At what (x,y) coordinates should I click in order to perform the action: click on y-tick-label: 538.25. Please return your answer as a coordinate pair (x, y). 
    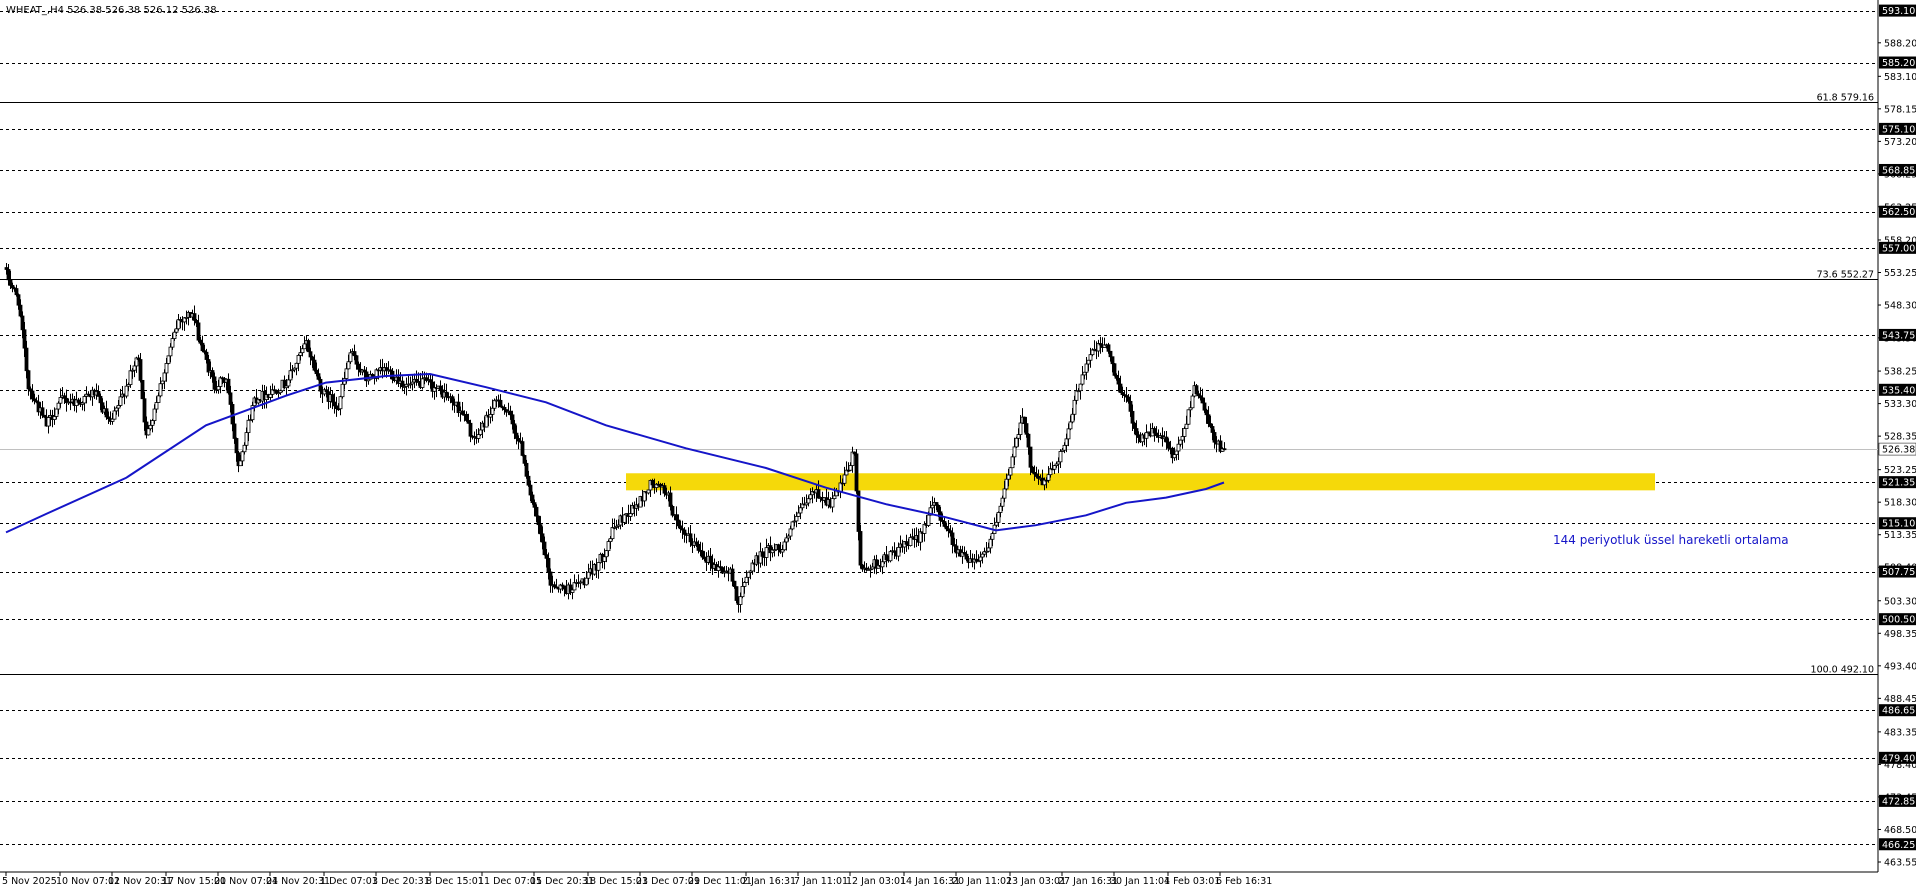
    Looking at the image, I should click on (1900, 372).